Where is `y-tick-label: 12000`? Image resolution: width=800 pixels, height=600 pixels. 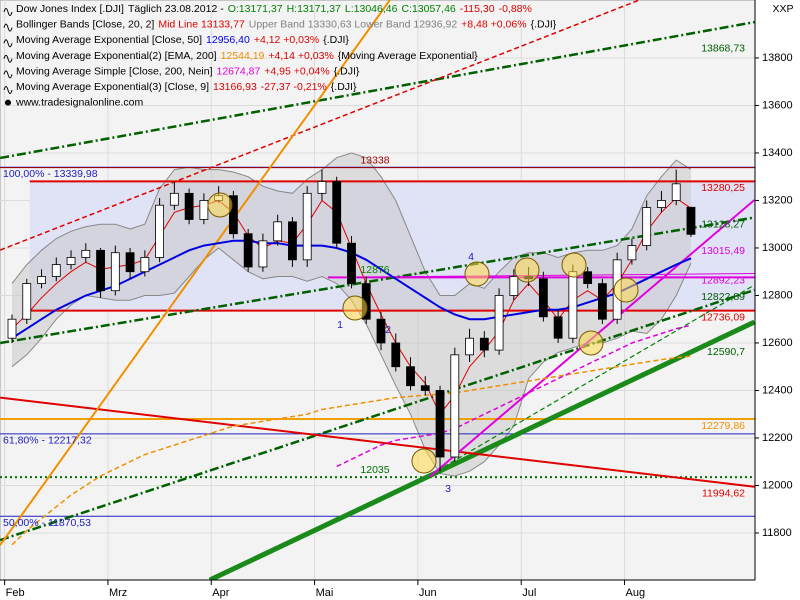
y-tick-label: 12000 is located at coordinates (777, 485).